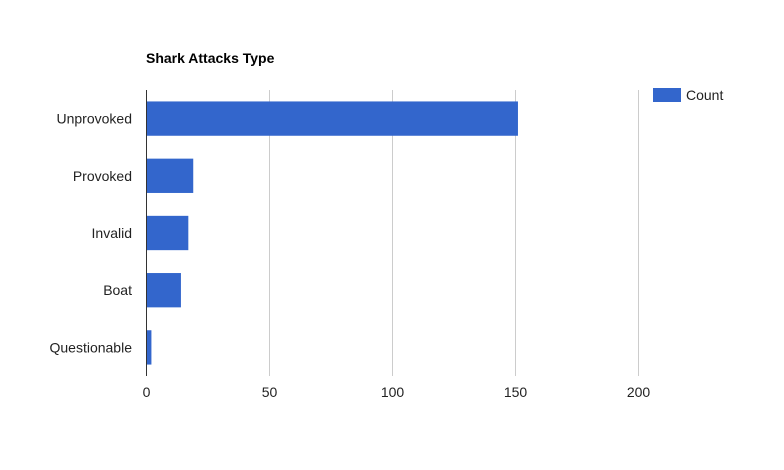 The width and height of the screenshot is (784, 470). What do you see at coordinates (639, 392) in the screenshot?
I see `x-tick-label: 200` at bounding box center [639, 392].